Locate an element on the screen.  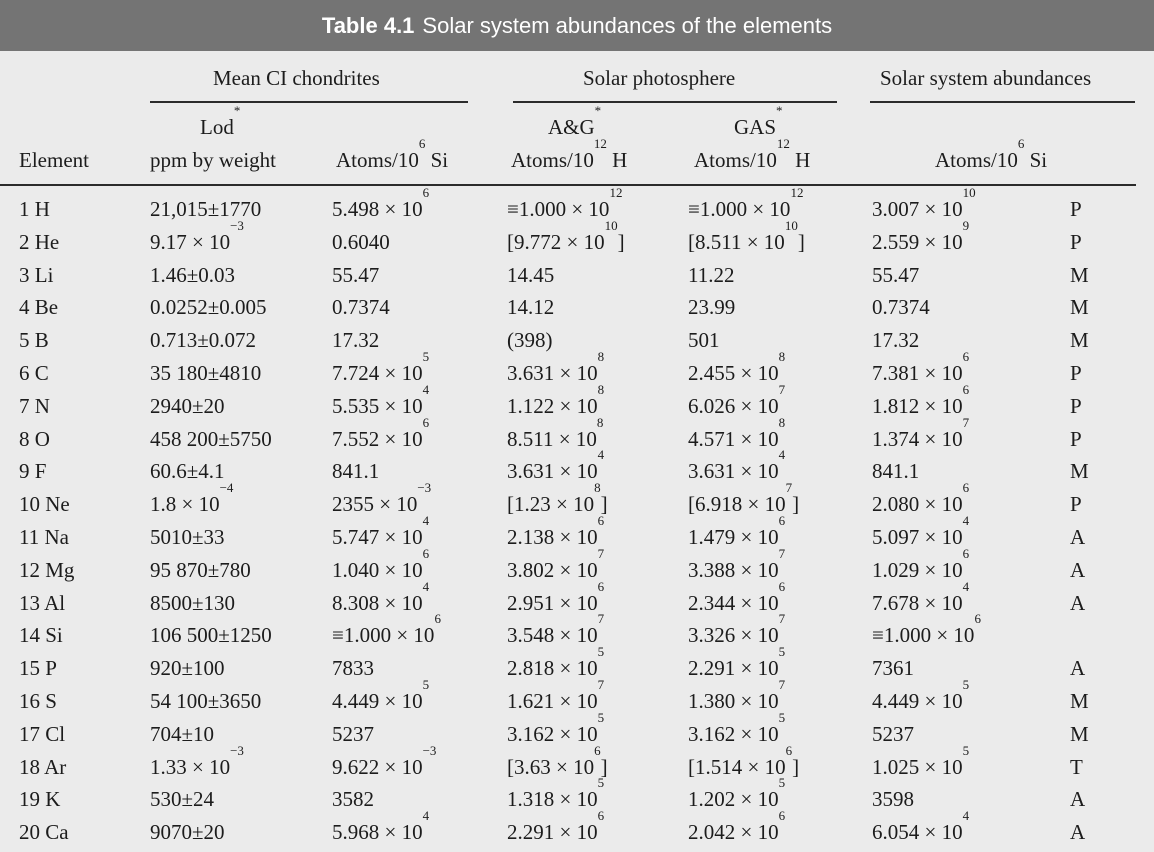
cell-element: 7 N is located at coordinates (34, 405).